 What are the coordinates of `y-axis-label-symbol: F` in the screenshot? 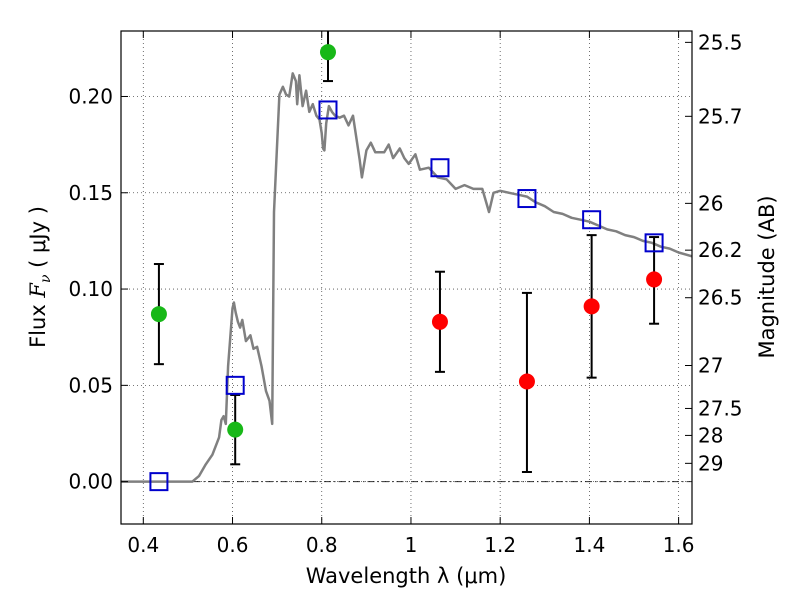 It's located at (38, 290).